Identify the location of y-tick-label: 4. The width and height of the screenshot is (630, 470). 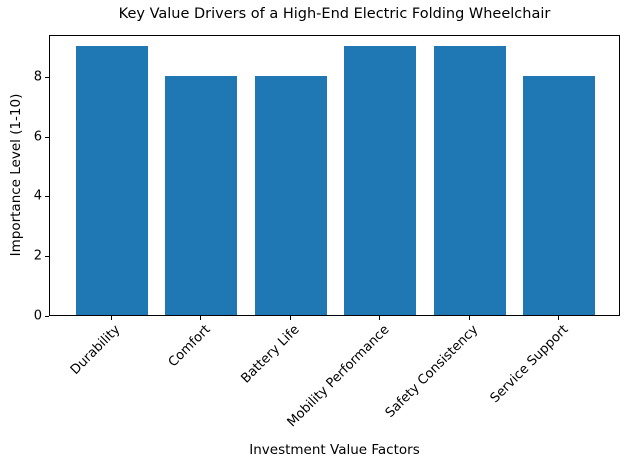
(37, 196).